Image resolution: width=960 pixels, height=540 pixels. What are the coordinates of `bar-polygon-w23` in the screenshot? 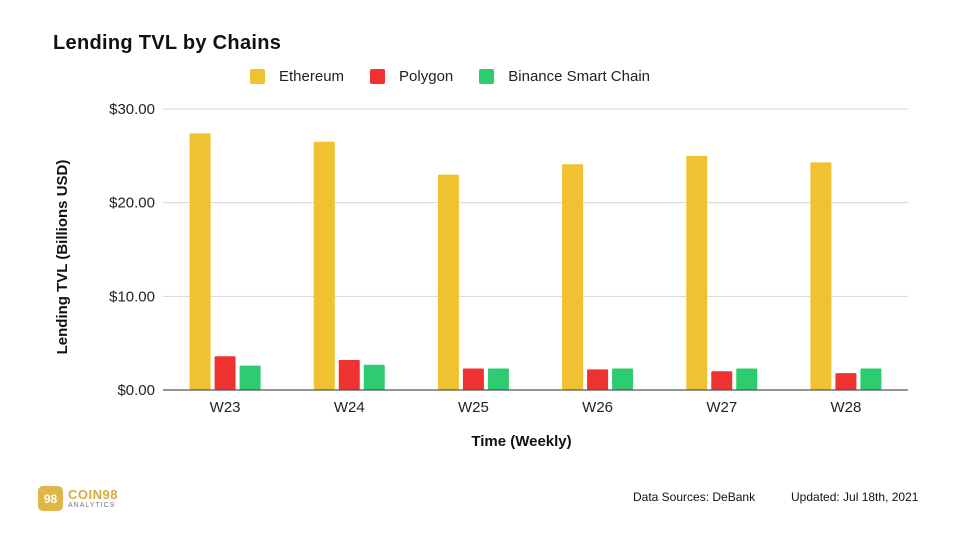 It's located at (225, 373).